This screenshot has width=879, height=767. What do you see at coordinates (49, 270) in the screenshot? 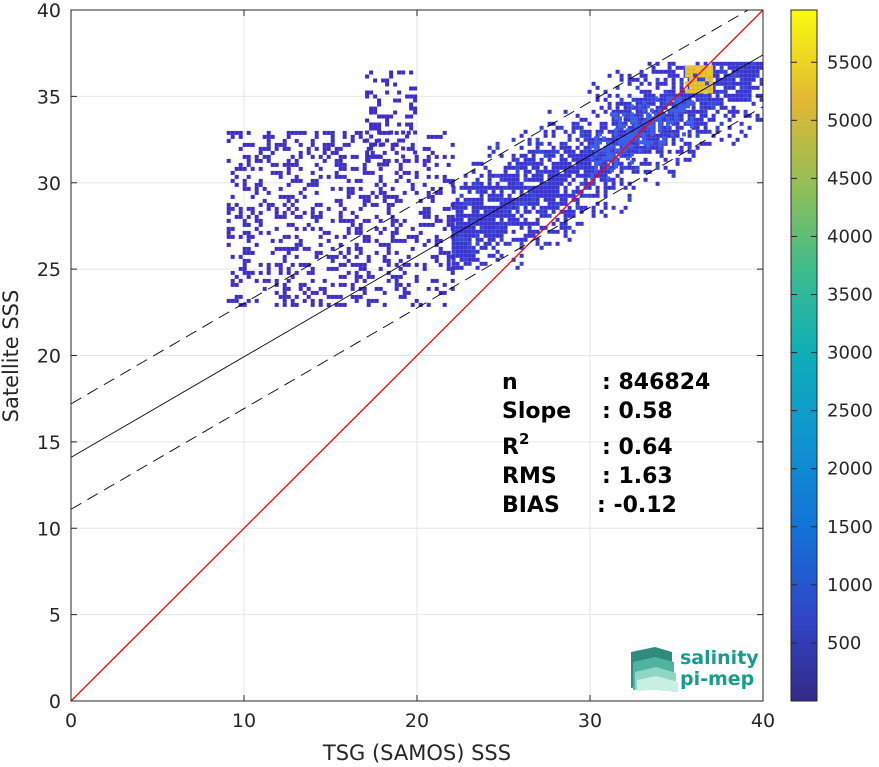
I see `y-tick-label: 25` at bounding box center [49, 270].